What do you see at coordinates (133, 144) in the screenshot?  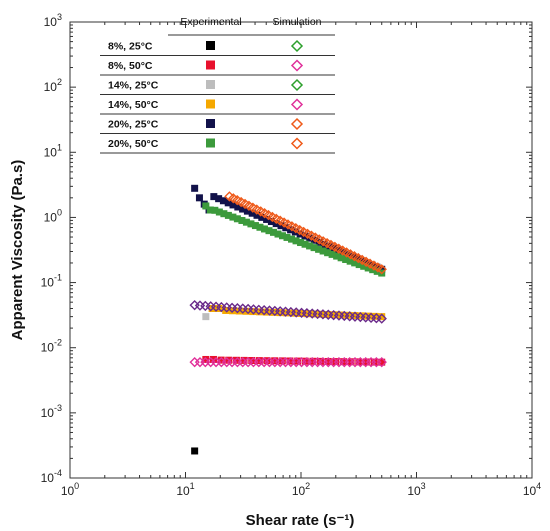 I see `legend-row-label: 20%, 50°C` at bounding box center [133, 144].